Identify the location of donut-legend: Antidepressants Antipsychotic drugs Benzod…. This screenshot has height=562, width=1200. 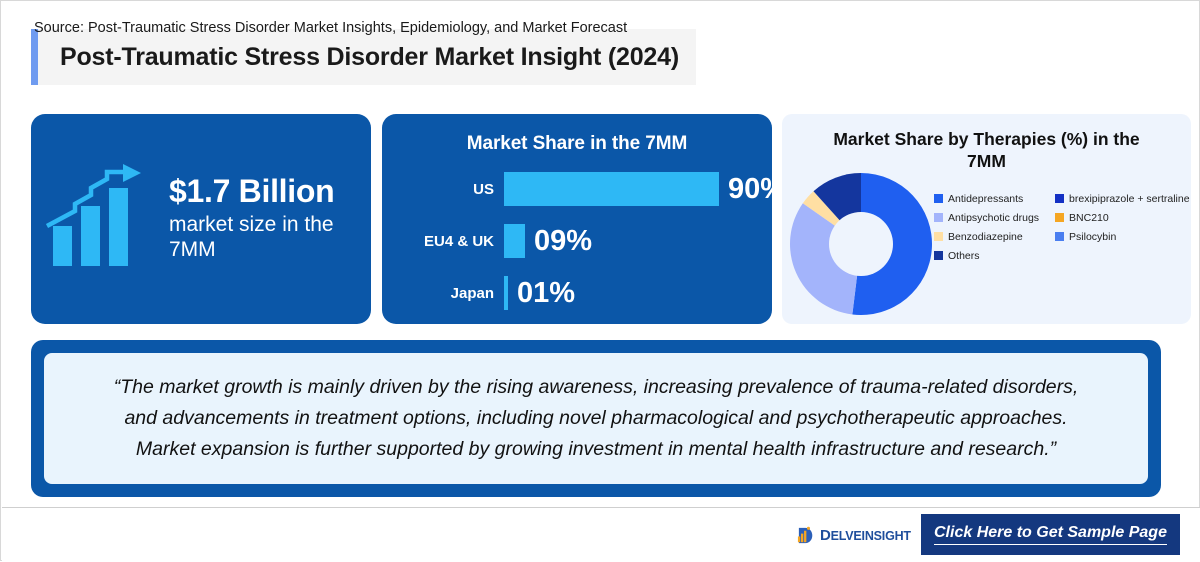
(1062, 227).